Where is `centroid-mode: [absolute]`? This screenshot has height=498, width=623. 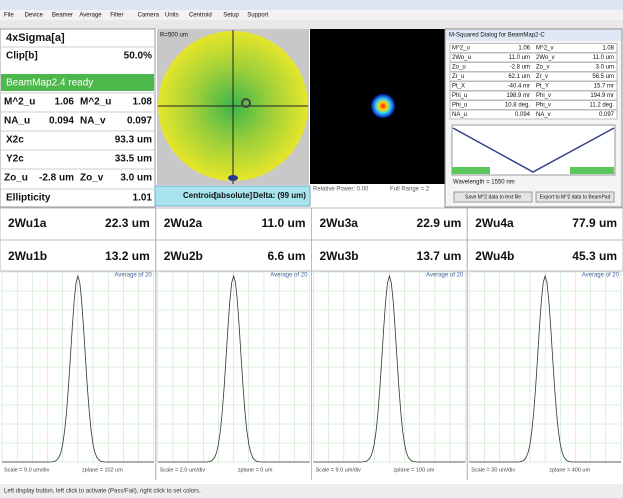
centroid-mode: [absolute] is located at coordinates (233, 195).